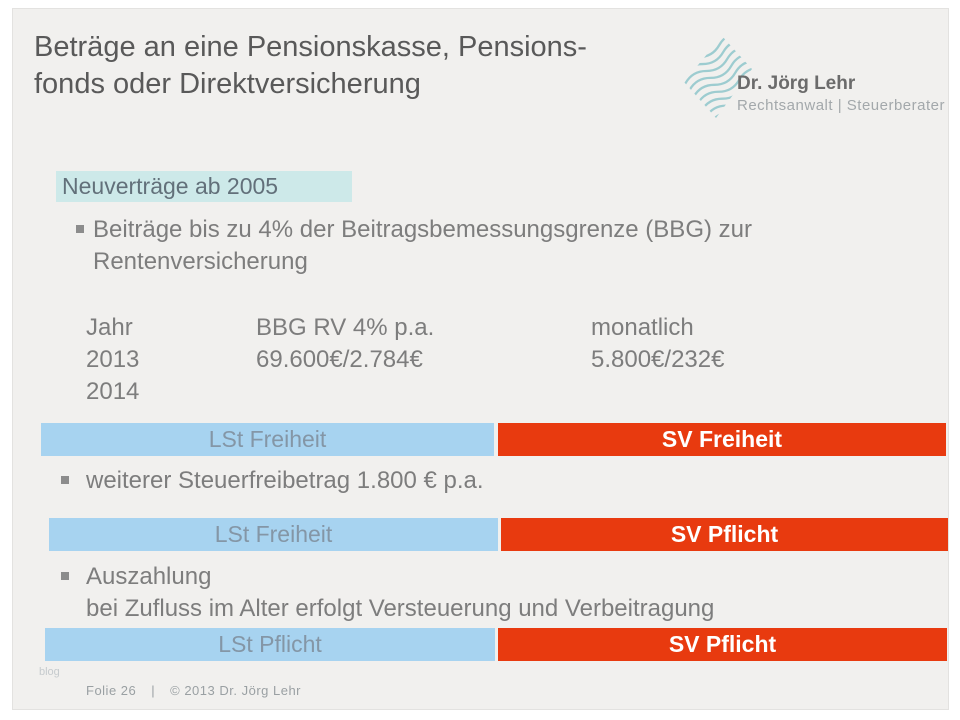 The height and width of the screenshot is (720, 960). I want to click on bullet-text: weiterer Steuerfreibetrag 1.800 € p.a., so click(285, 480).